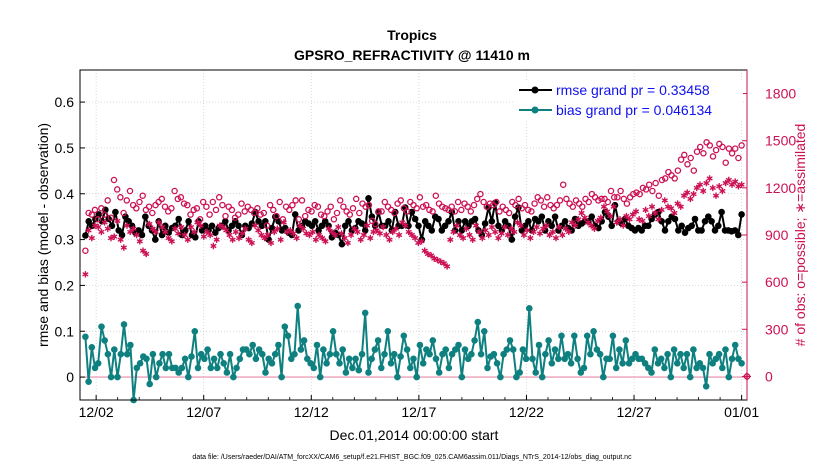 The image size is (830, 470). I want to click on right-tick-label: 1800, so click(780, 94).